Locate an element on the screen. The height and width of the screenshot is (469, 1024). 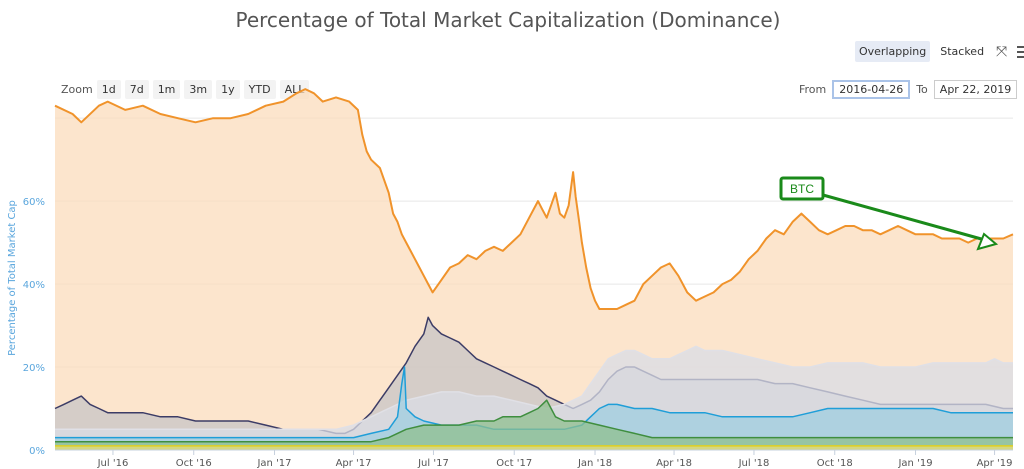
date-range: From 2016-04-26 To Apr 22, 2019 is located at coordinates (908, 89).